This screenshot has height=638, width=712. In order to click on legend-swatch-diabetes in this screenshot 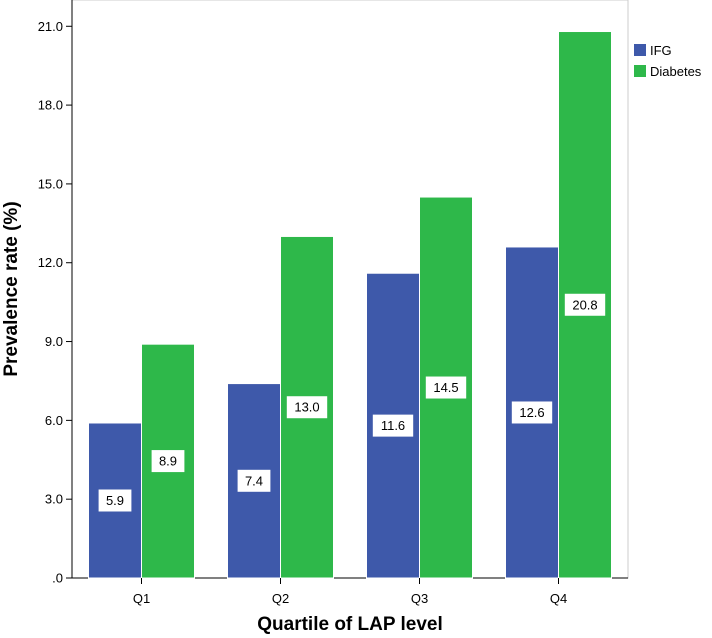, I will do `click(640, 71)`.